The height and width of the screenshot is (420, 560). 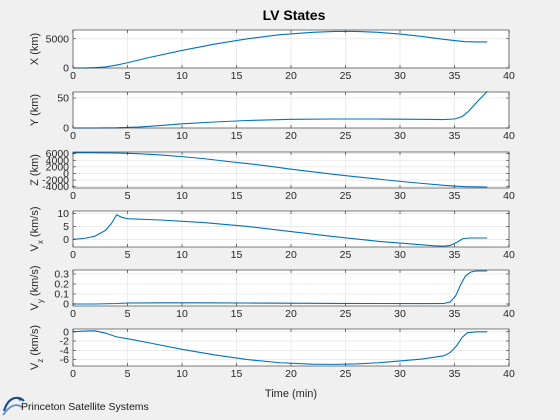 I want to click on y-tick-label: 10, so click(x=63, y=214).